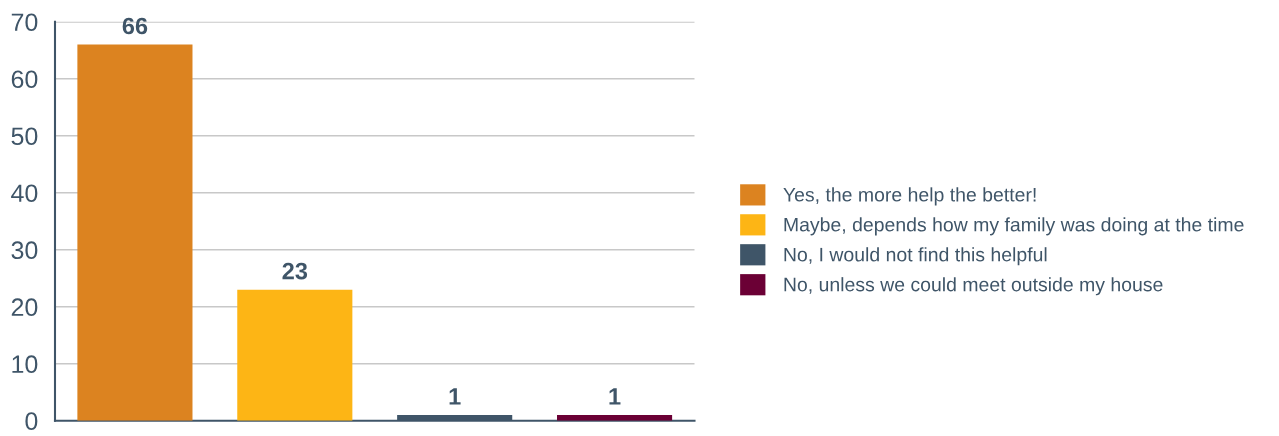  I want to click on data-label: 66, so click(135, 26).